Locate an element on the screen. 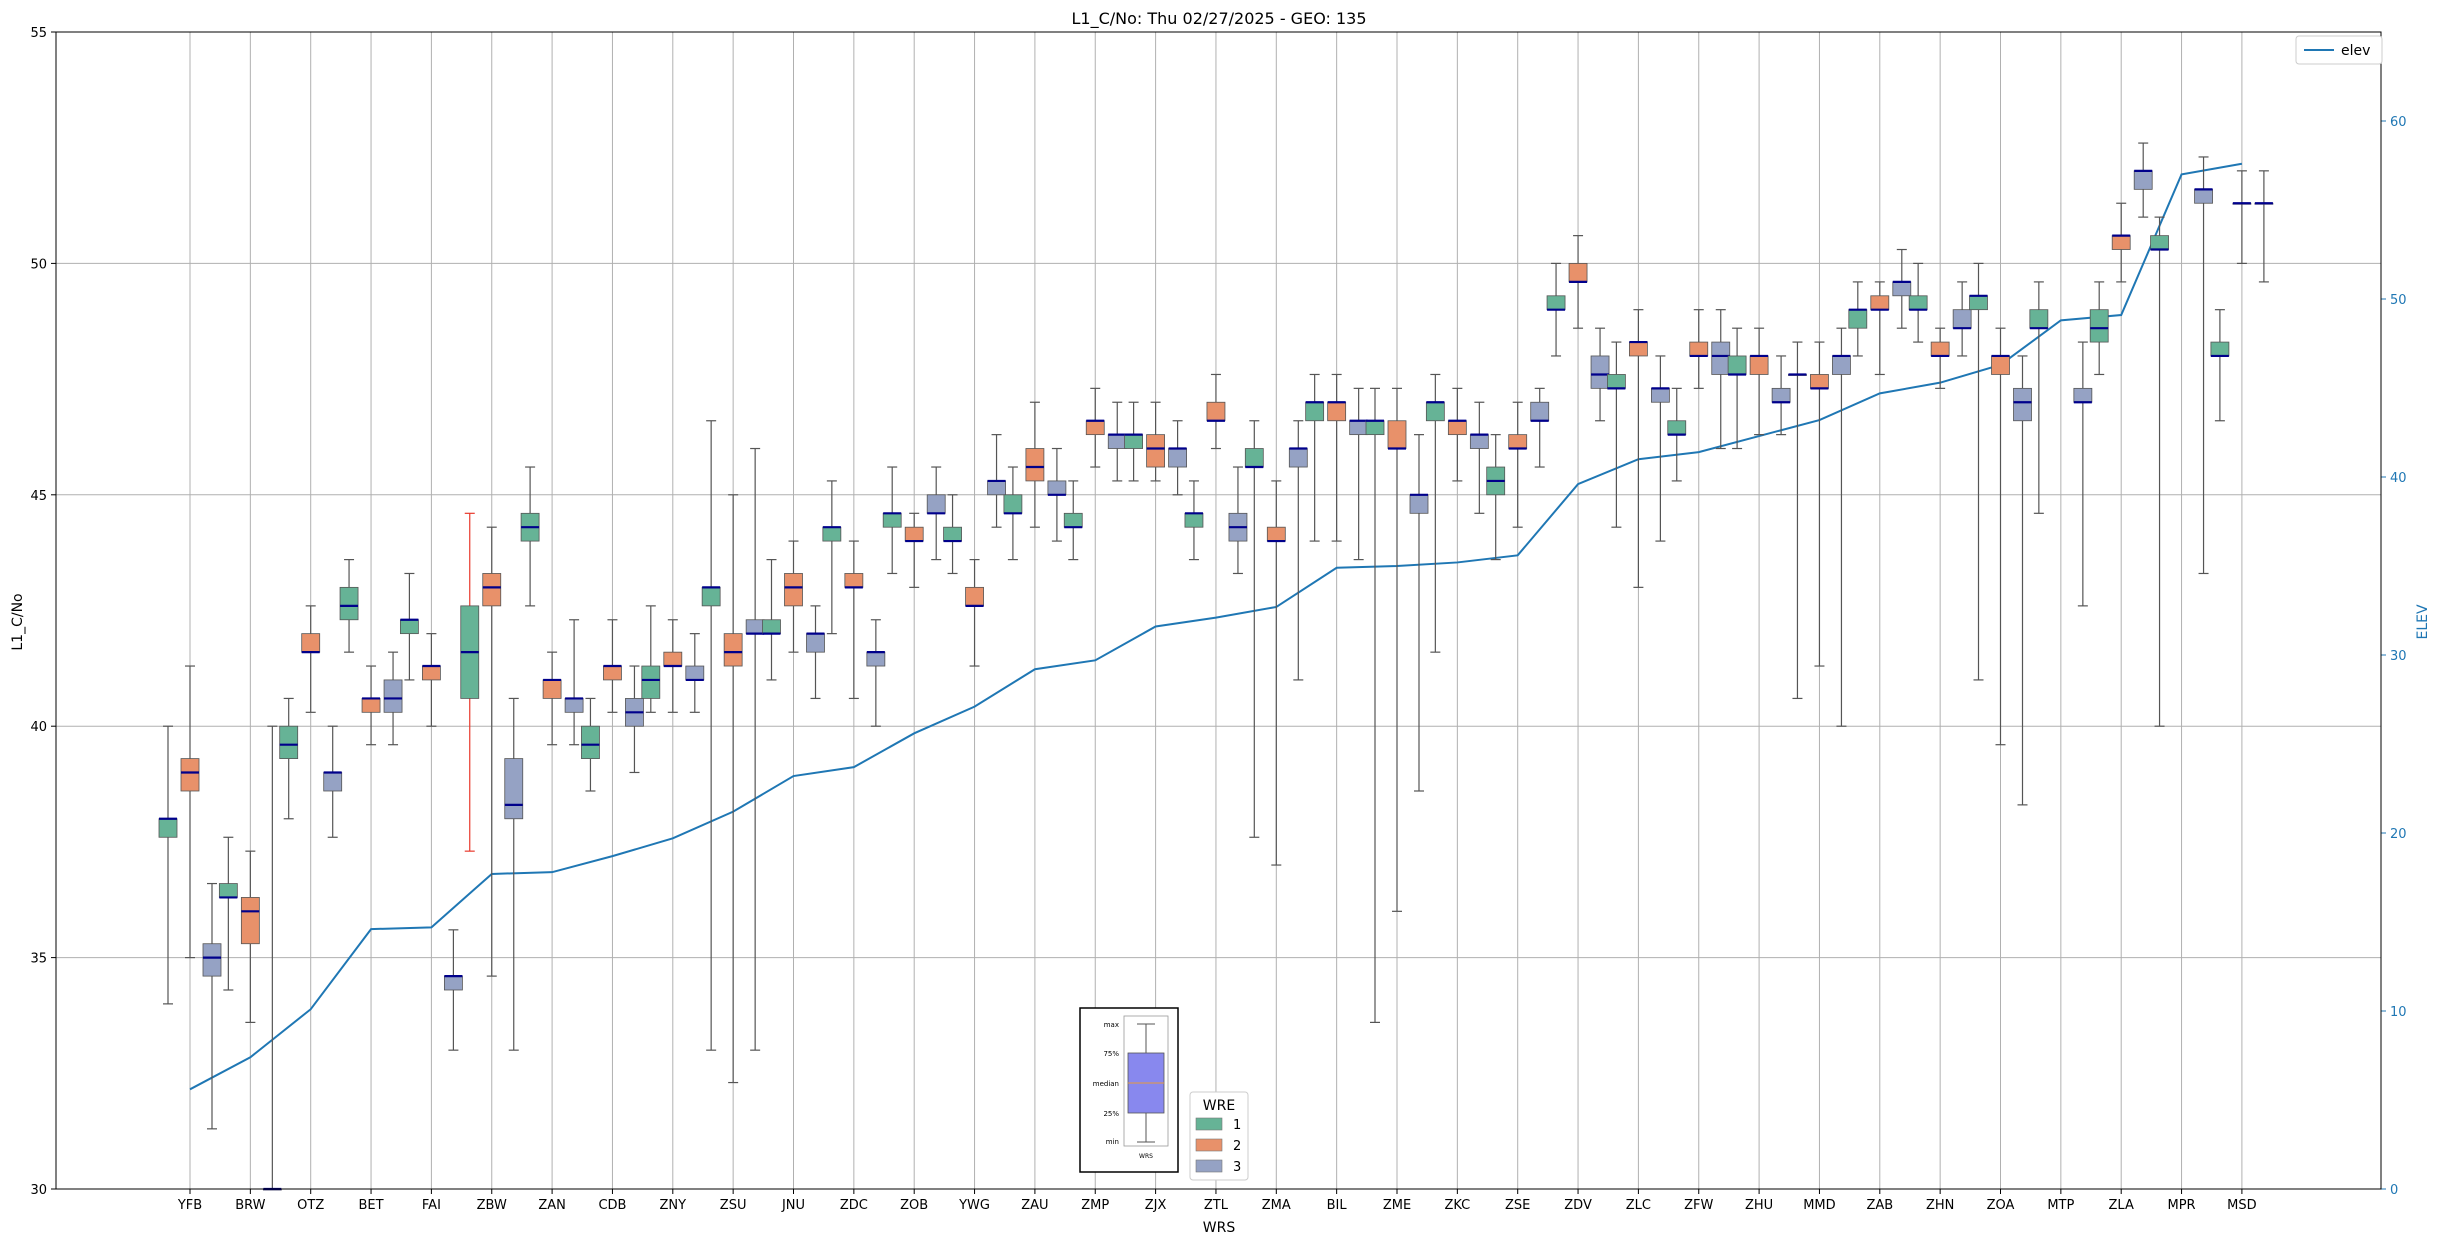 This screenshot has width=2438, height=1240. box-zau-wre3 is located at coordinates (1057, 494).